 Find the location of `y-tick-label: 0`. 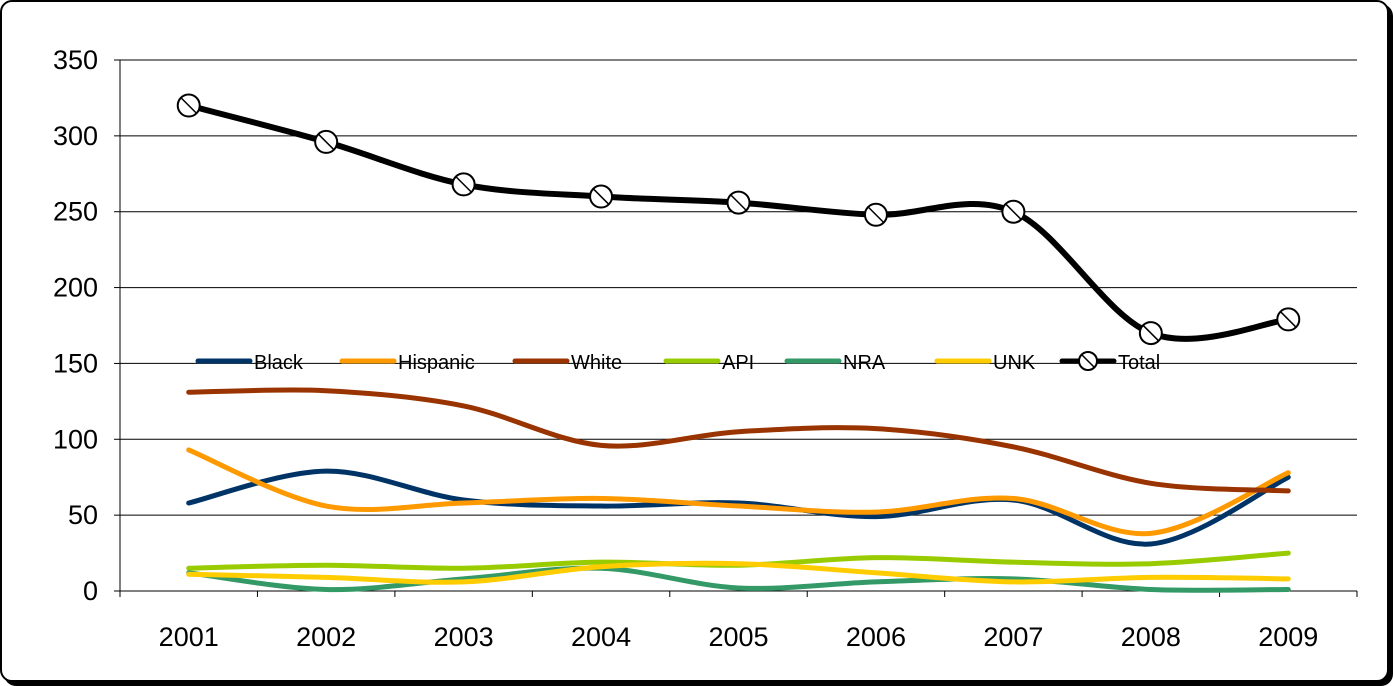

y-tick-label: 0 is located at coordinates (90, 591).